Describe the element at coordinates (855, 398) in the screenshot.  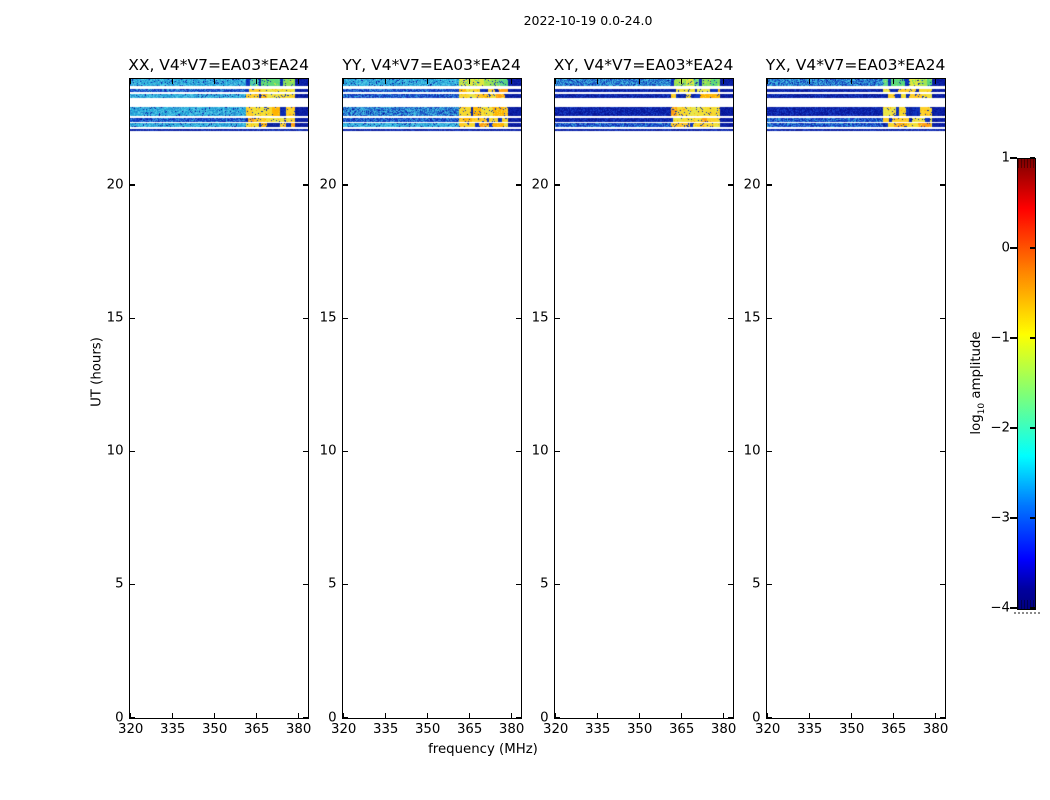
I see `spectrogram-canvas-YX` at that location.